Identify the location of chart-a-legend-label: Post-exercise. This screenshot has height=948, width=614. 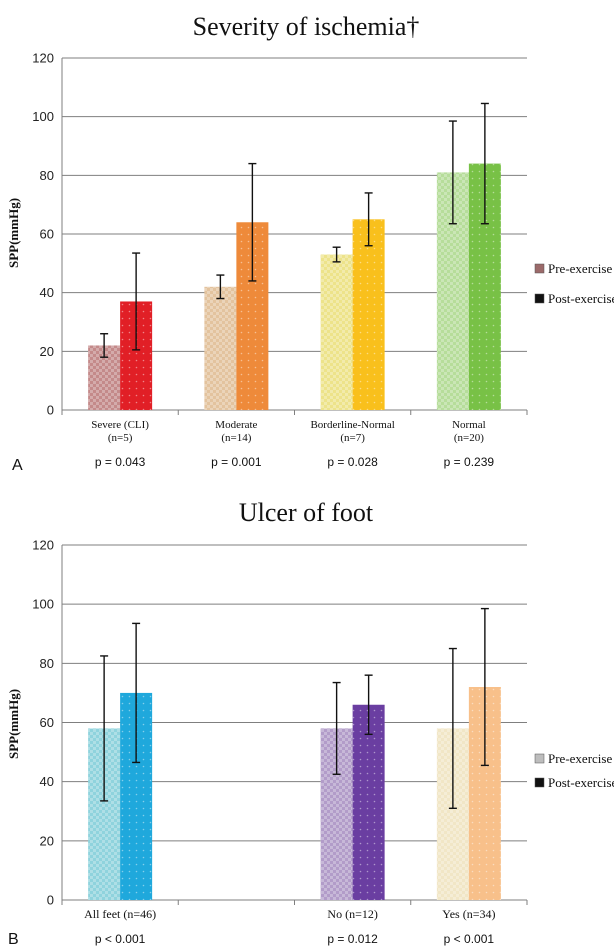
(581, 298).